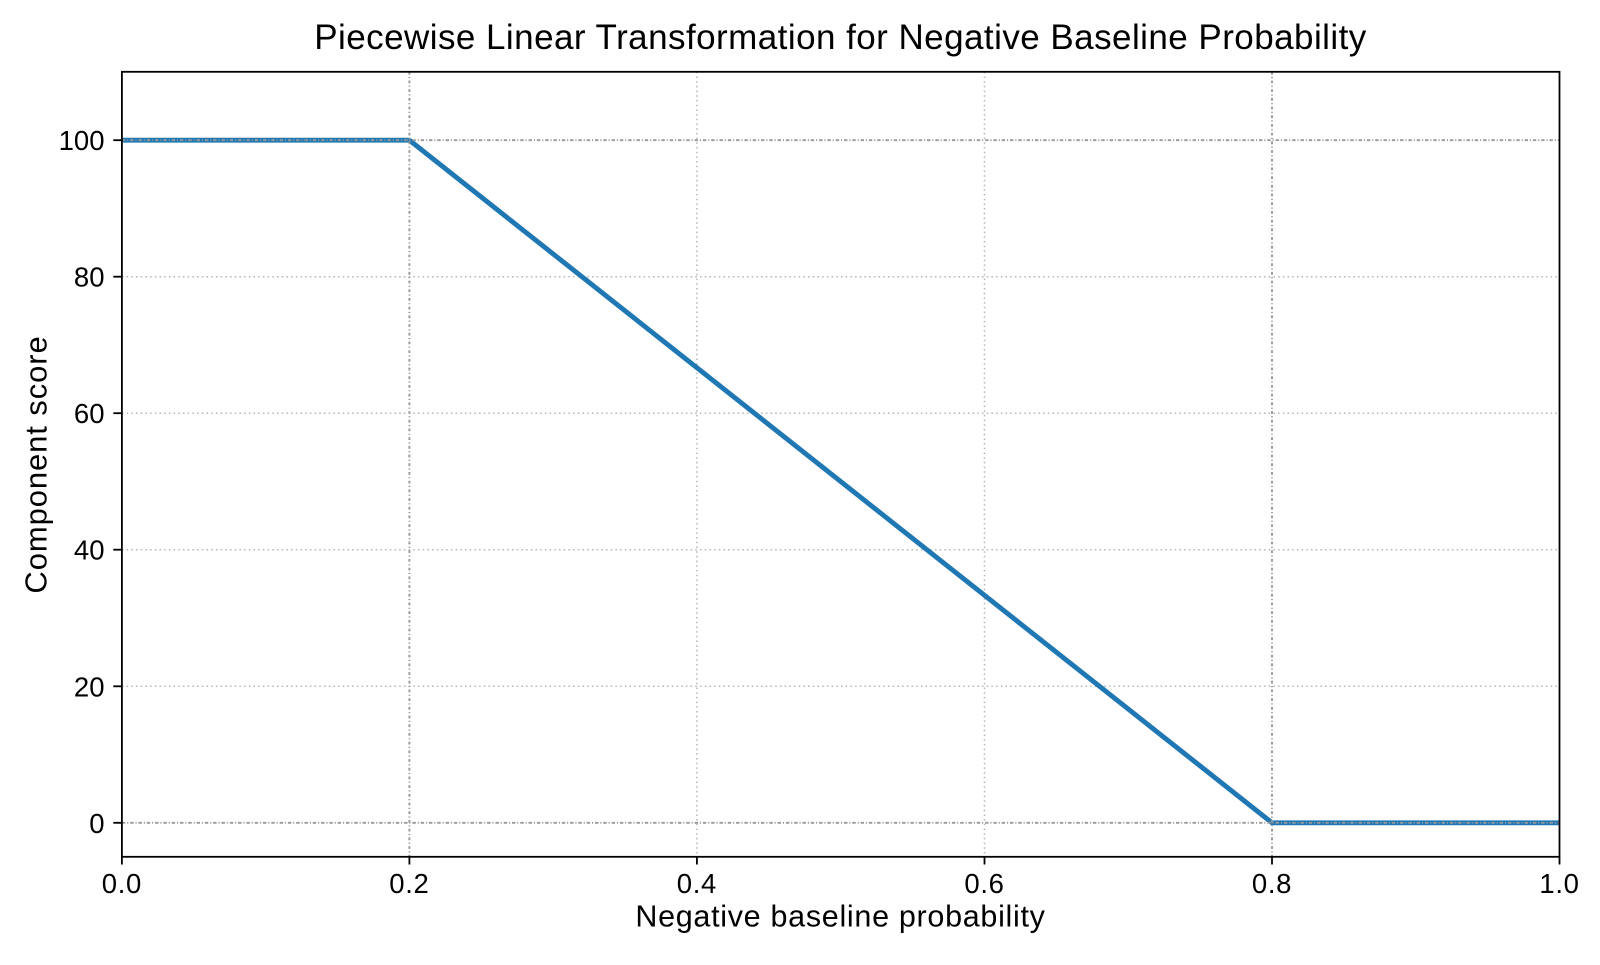 The width and height of the screenshot is (1600, 965). Describe the element at coordinates (89, 686) in the screenshot. I see `svg-text: 20` at that location.